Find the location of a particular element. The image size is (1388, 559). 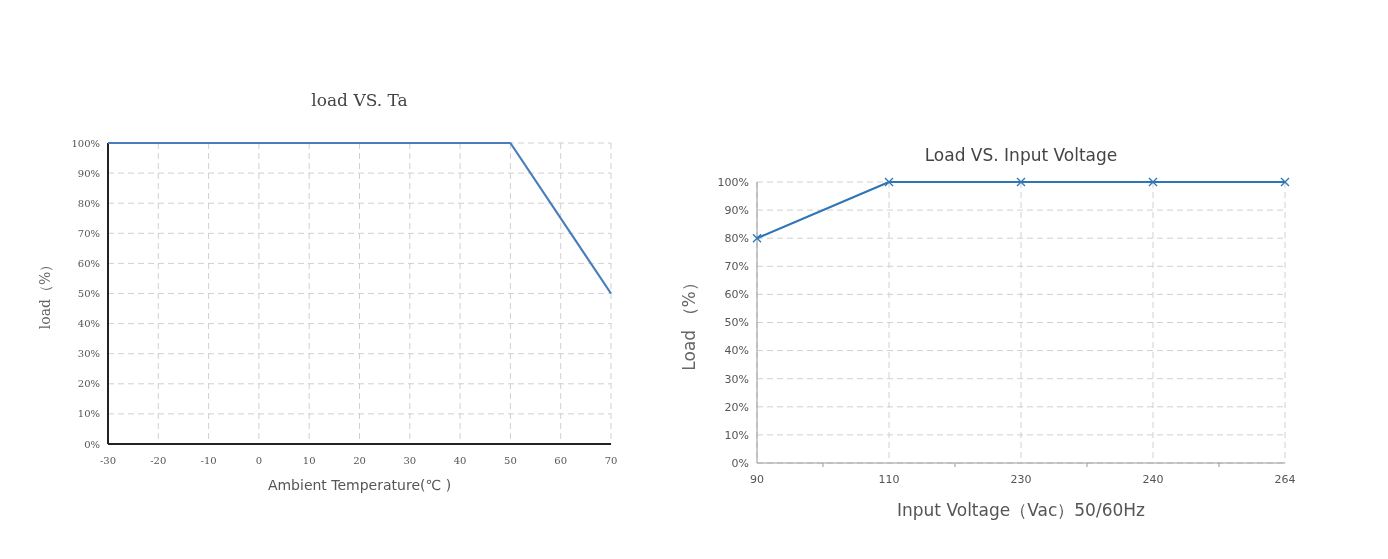

x-tick-label: -20 is located at coordinates (158, 460).